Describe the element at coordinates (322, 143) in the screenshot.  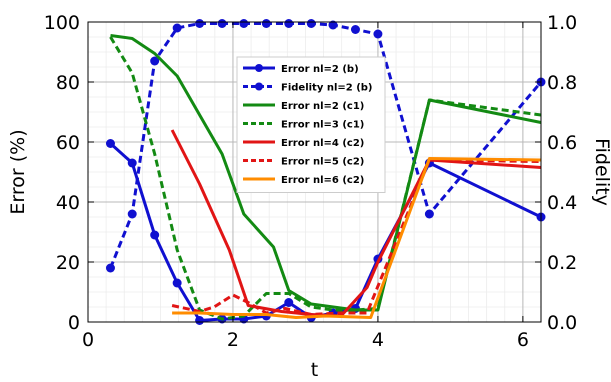
I see `legend-label-4: Error nl=4 (c2)` at that location.